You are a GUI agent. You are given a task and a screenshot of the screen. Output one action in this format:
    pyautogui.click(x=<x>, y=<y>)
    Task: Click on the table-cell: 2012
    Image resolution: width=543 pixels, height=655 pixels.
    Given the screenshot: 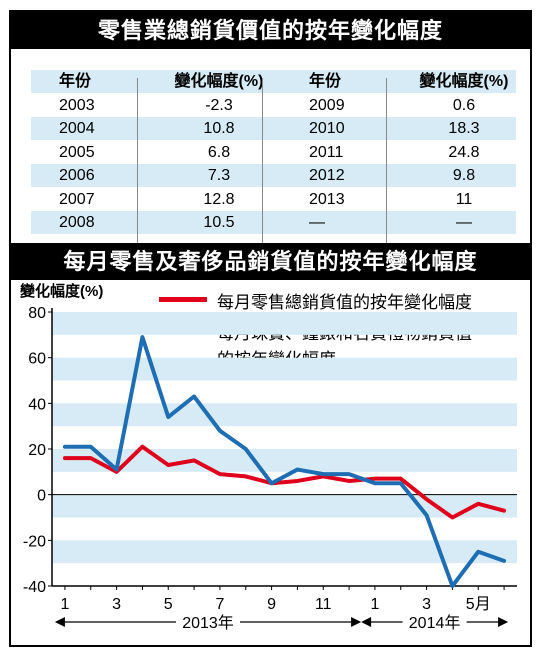 What is the action you would take?
    pyautogui.click(x=327, y=175)
    